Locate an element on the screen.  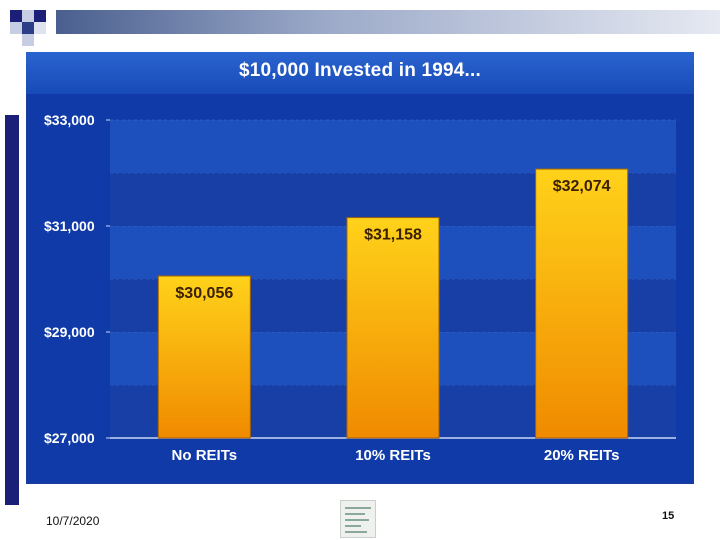
footer-thumbnail is located at coordinates (358, 519).